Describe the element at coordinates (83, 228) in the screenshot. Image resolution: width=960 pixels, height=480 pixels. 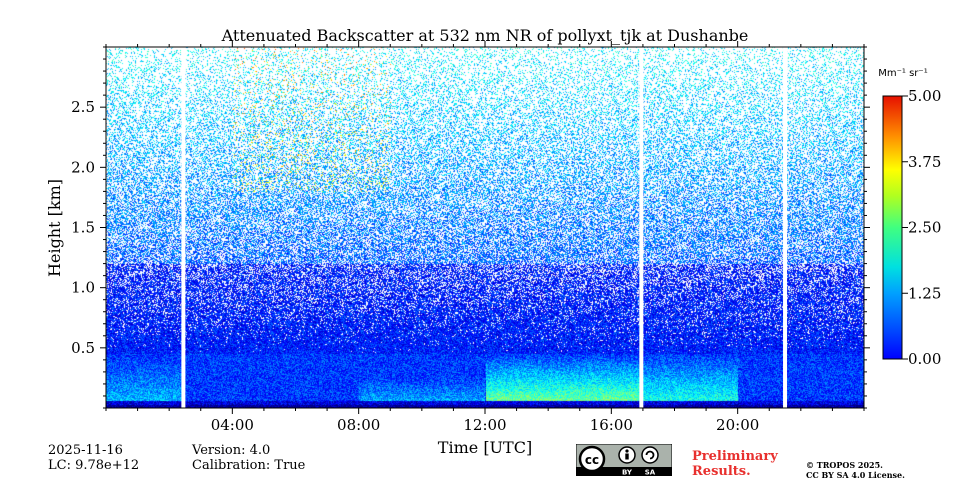
I see `y-tick-label: 1.5` at that location.